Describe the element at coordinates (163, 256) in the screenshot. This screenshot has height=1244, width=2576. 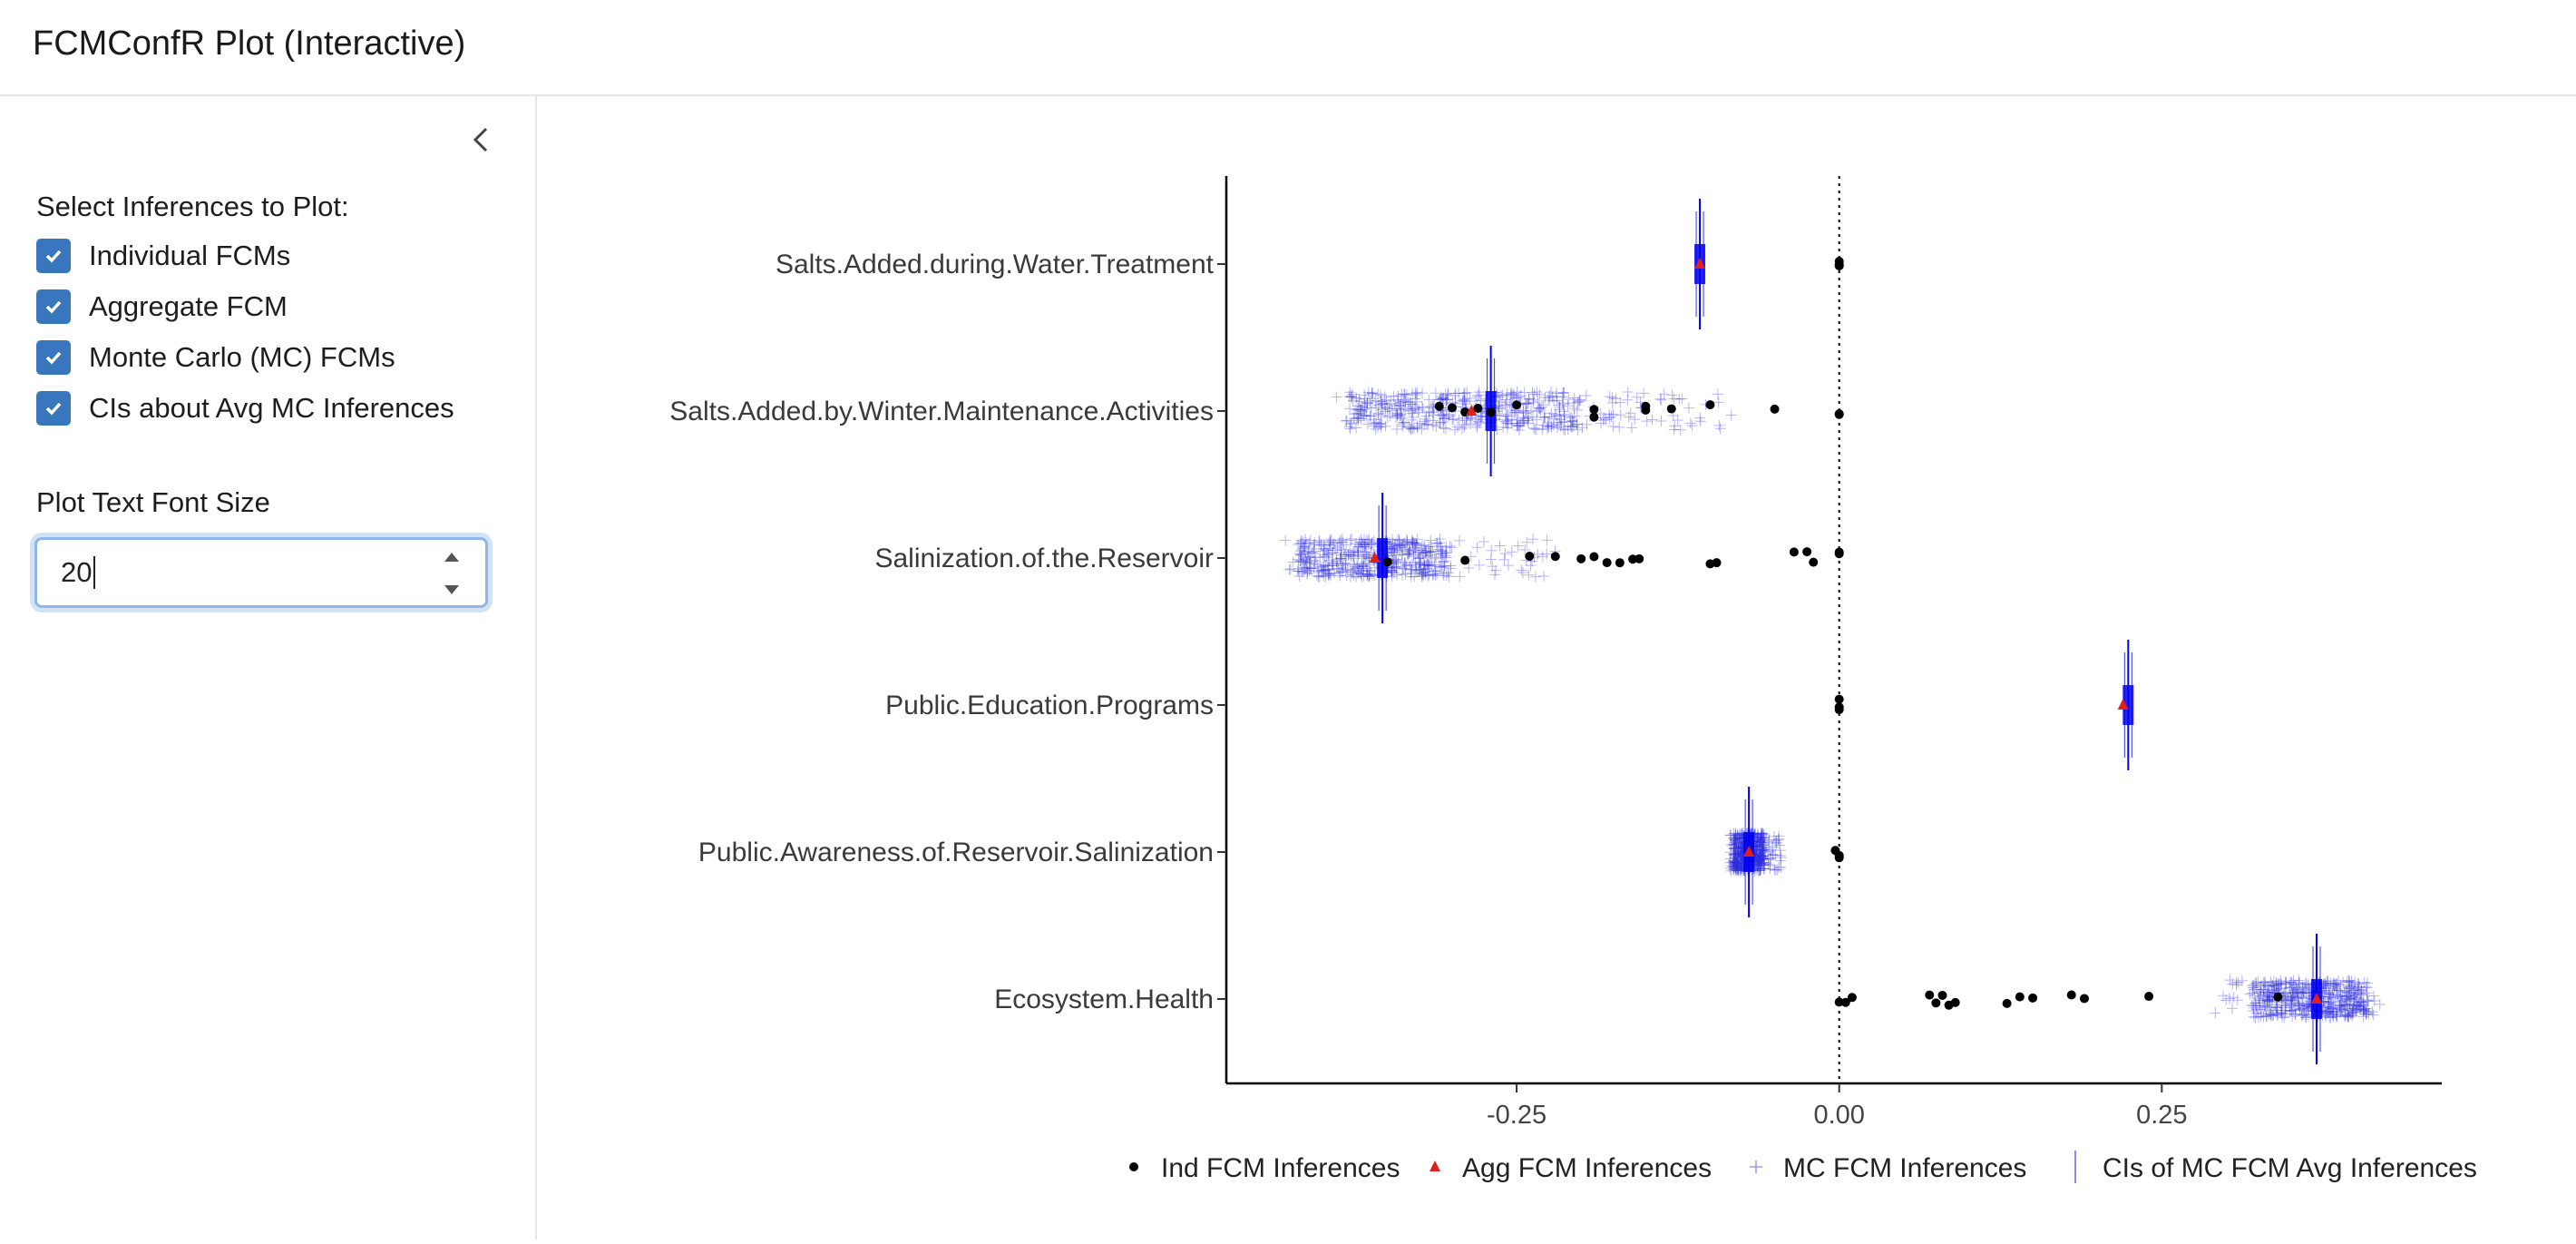
I see `checkbox-individual-fcms: Individual FCMs` at that location.